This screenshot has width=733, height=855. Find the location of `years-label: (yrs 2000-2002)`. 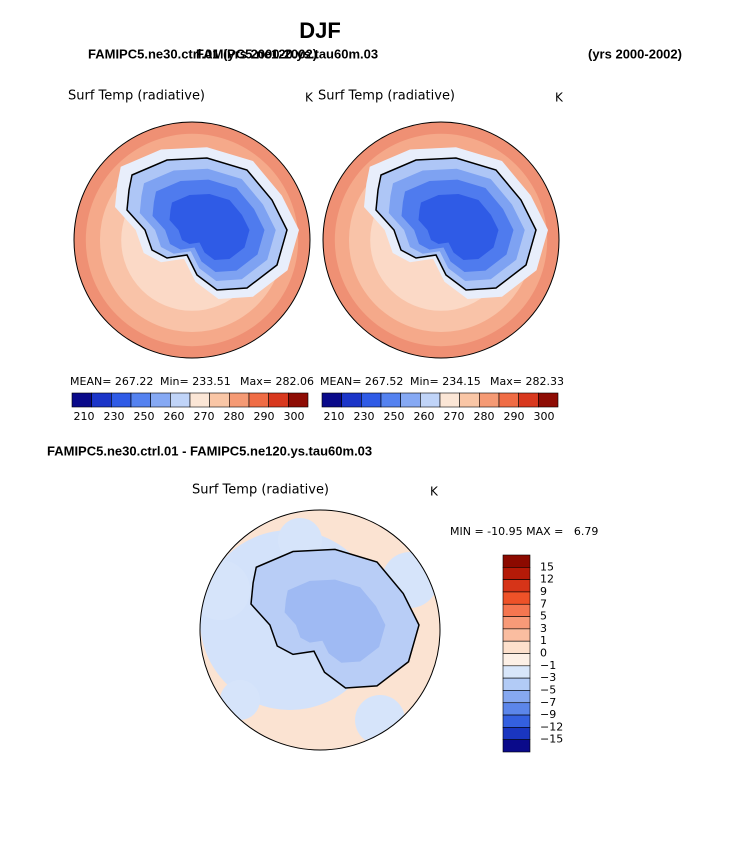

years-label: (yrs 2000-2002) is located at coordinates (635, 53).